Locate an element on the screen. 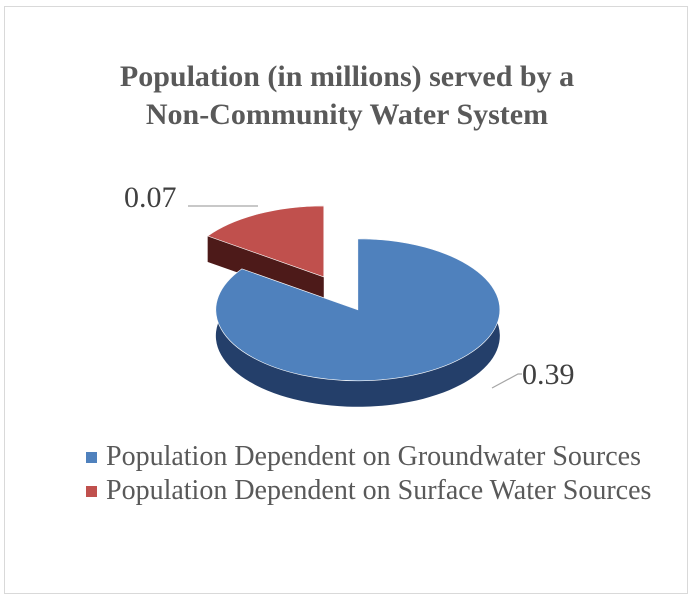 The image size is (694, 600). chart-title-line-2: Non-Community Water System is located at coordinates (347, 114).